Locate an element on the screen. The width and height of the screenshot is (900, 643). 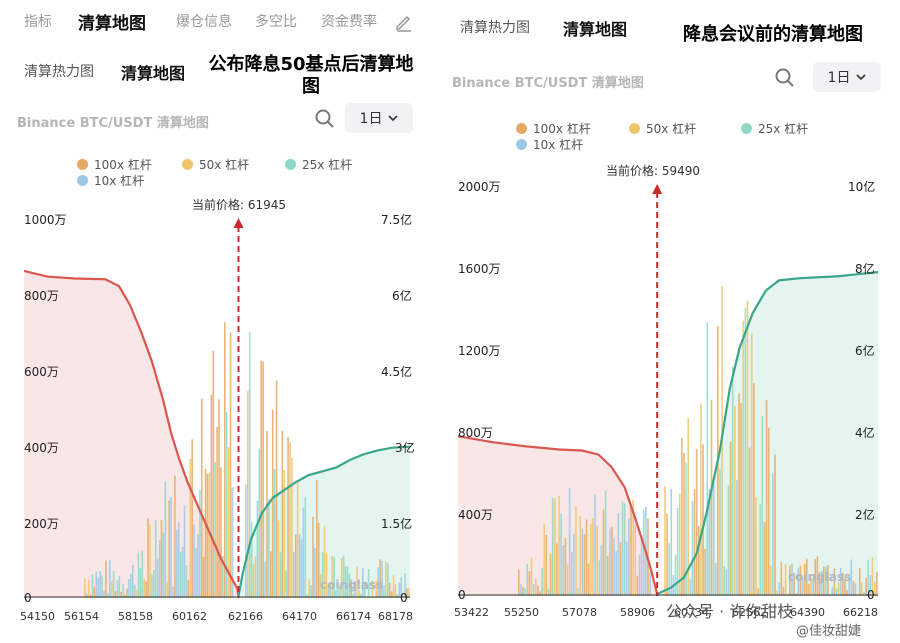
chevron-down-icon is located at coordinates (861, 77).